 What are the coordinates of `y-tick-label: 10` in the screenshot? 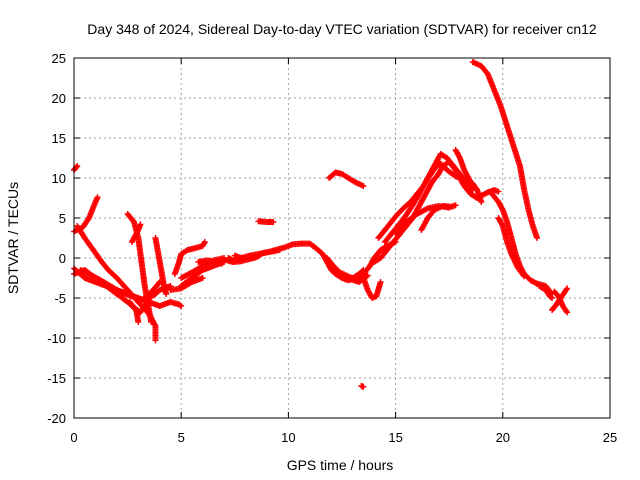 It's located at (59, 178).